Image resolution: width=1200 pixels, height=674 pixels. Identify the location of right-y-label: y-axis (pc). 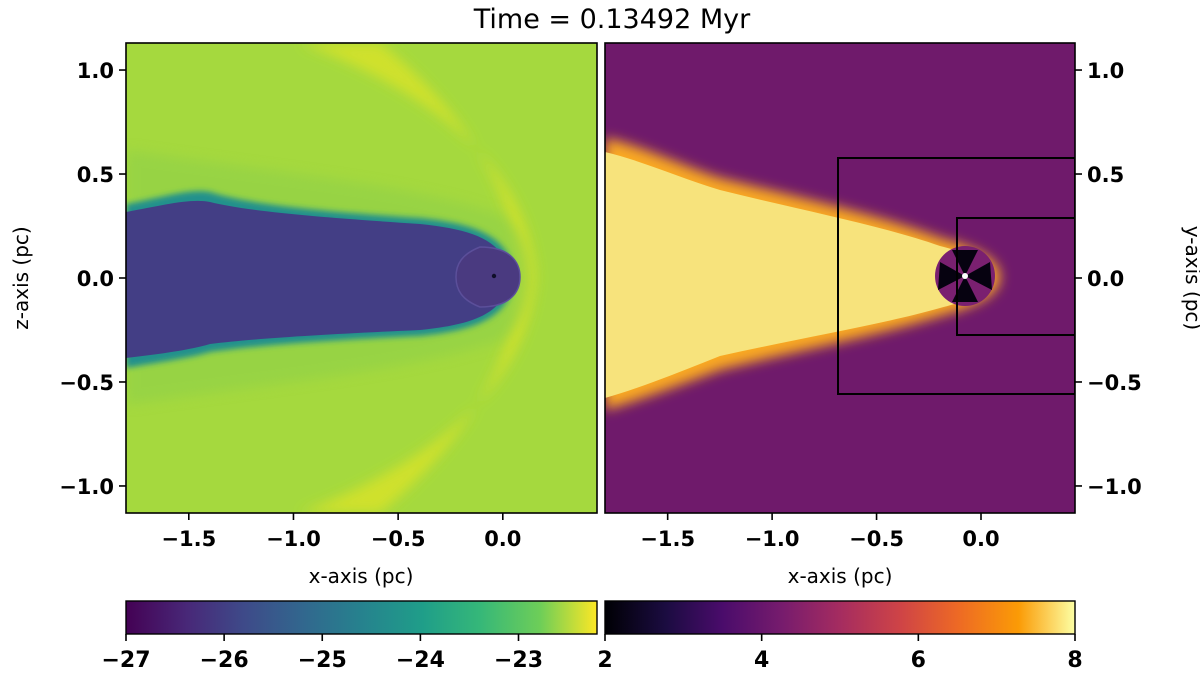
(1190, 278).